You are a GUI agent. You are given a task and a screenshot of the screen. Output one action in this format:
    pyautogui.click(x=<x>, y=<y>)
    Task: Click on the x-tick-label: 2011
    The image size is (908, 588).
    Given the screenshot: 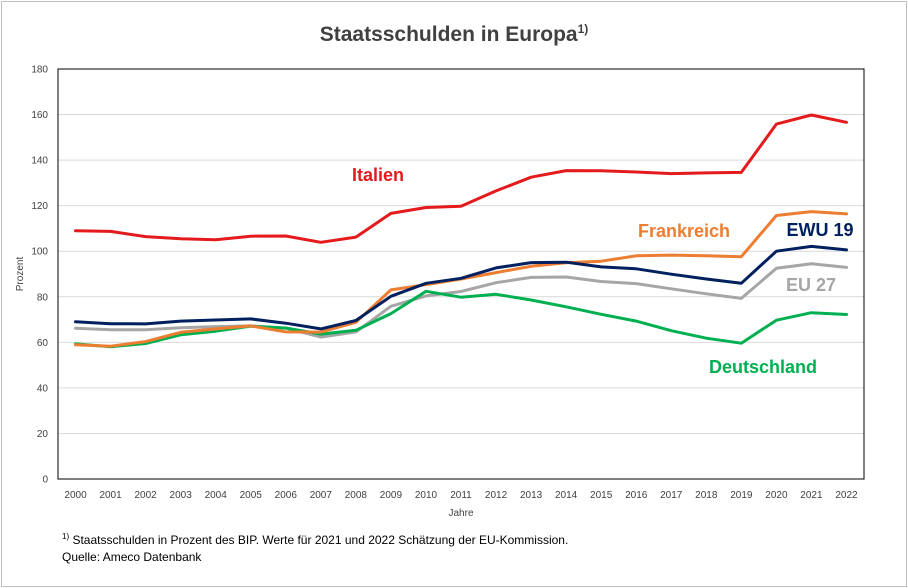 What is the action you would take?
    pyautogui.click(x=461, y=495)
    